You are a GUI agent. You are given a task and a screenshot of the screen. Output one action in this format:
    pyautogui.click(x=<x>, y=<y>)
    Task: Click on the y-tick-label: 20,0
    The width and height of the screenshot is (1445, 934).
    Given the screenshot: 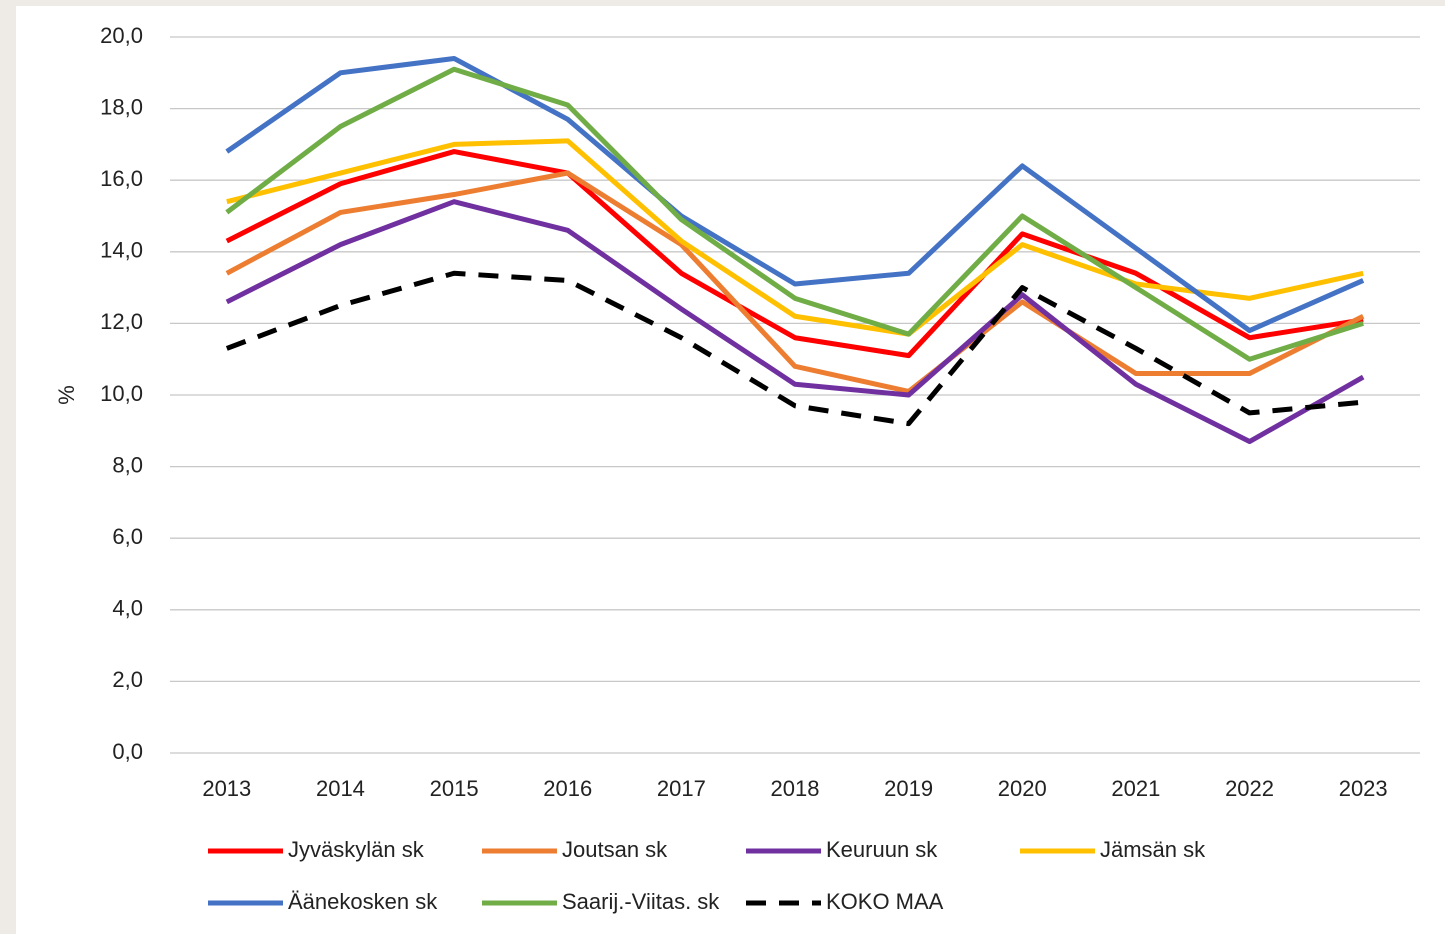 What is the action you would take?
    pyautogui.click(x=121, y=35)
    